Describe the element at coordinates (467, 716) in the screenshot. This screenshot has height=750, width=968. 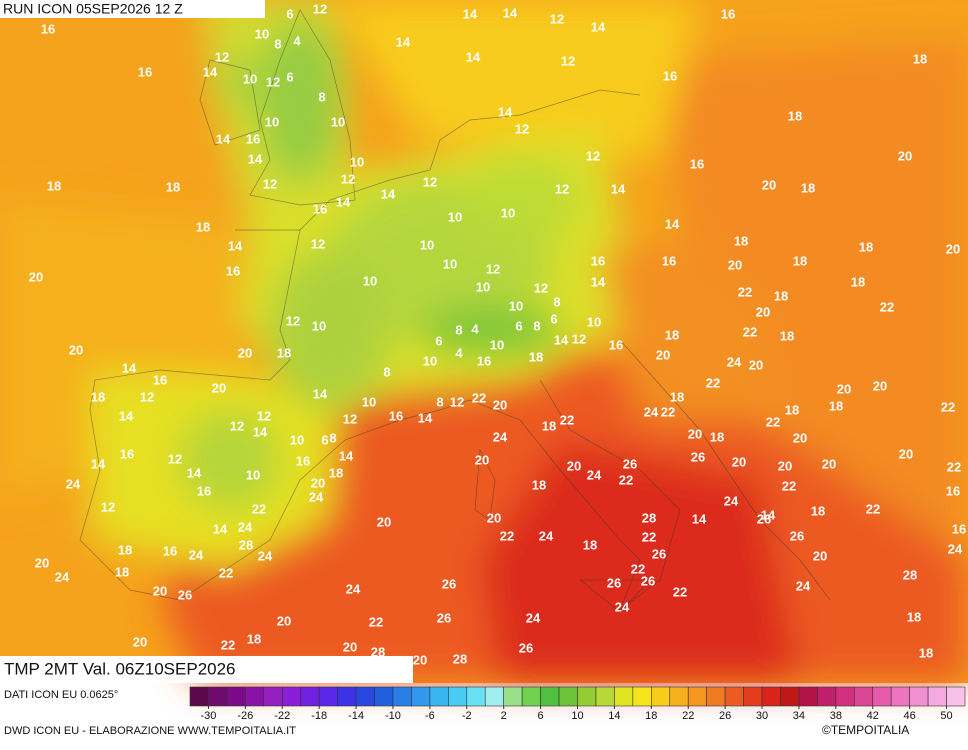
I see `tick-label: -2` at that location.